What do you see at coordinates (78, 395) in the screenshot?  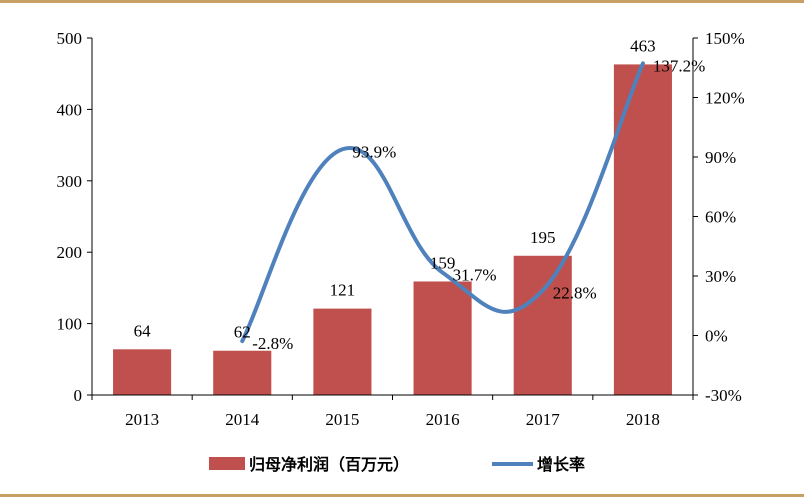 I see `left-axis-tick-label: 0` at bounding box center [78, 395].